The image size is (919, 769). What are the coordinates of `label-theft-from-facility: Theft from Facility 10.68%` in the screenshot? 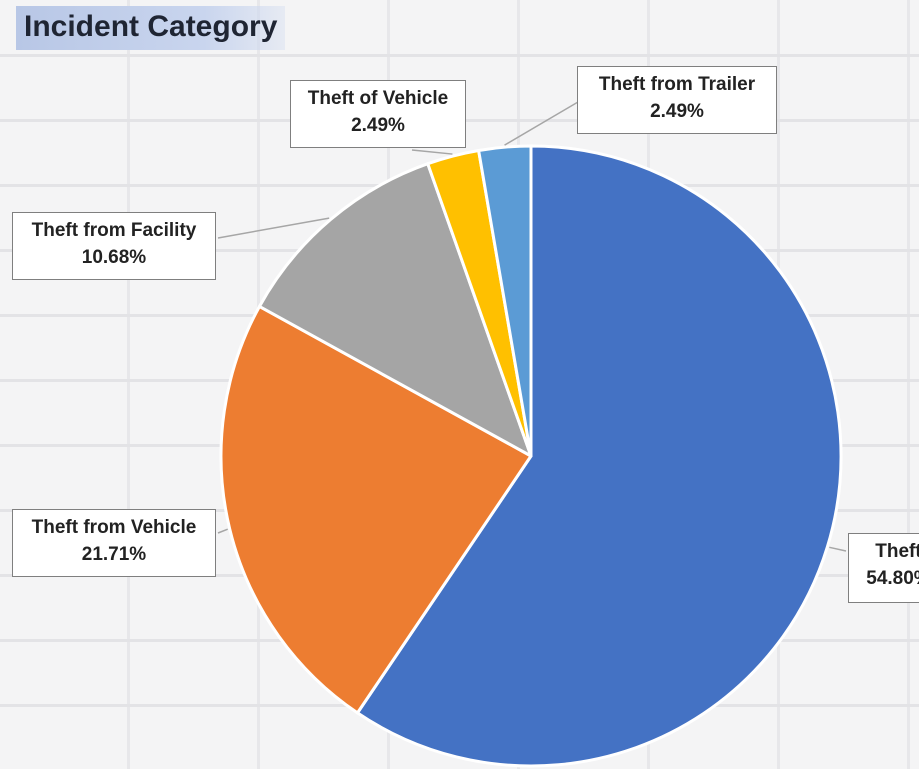 It's located at (114, 246).